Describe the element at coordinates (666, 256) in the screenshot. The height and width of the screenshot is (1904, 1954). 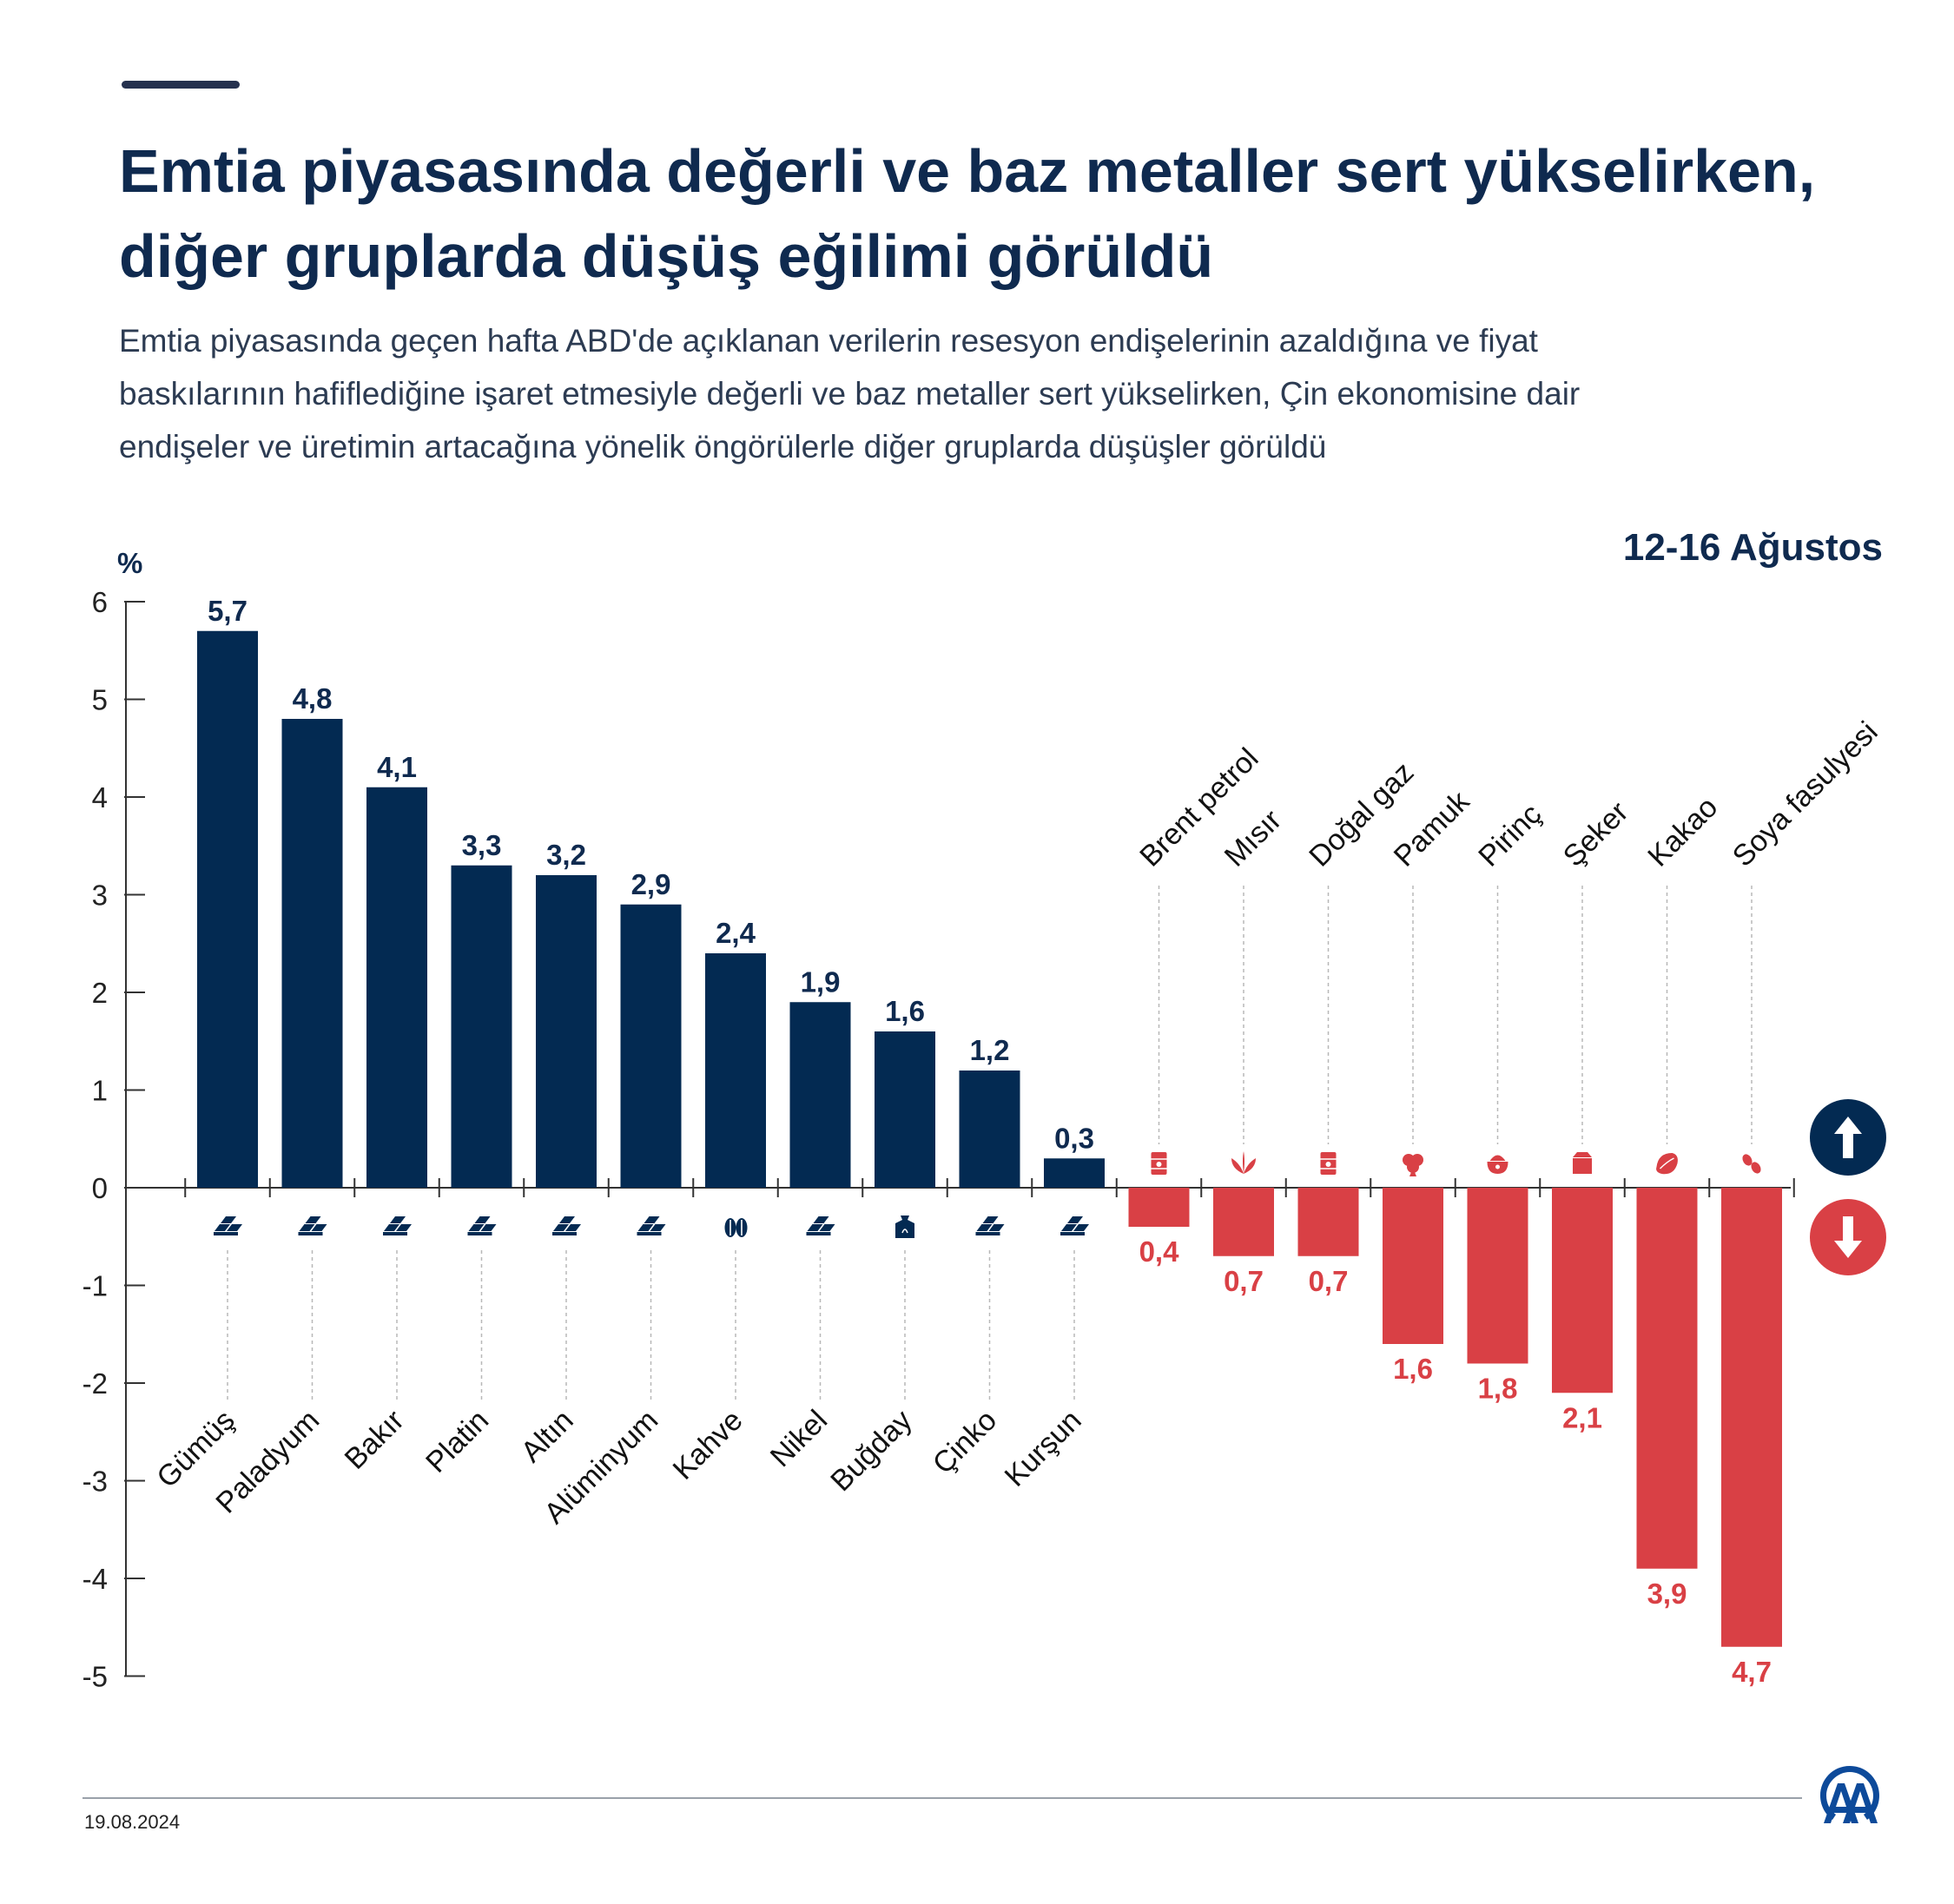
I see `title-line-2: diğer gruplarda düşüş eğilimi görüldü` at that location.